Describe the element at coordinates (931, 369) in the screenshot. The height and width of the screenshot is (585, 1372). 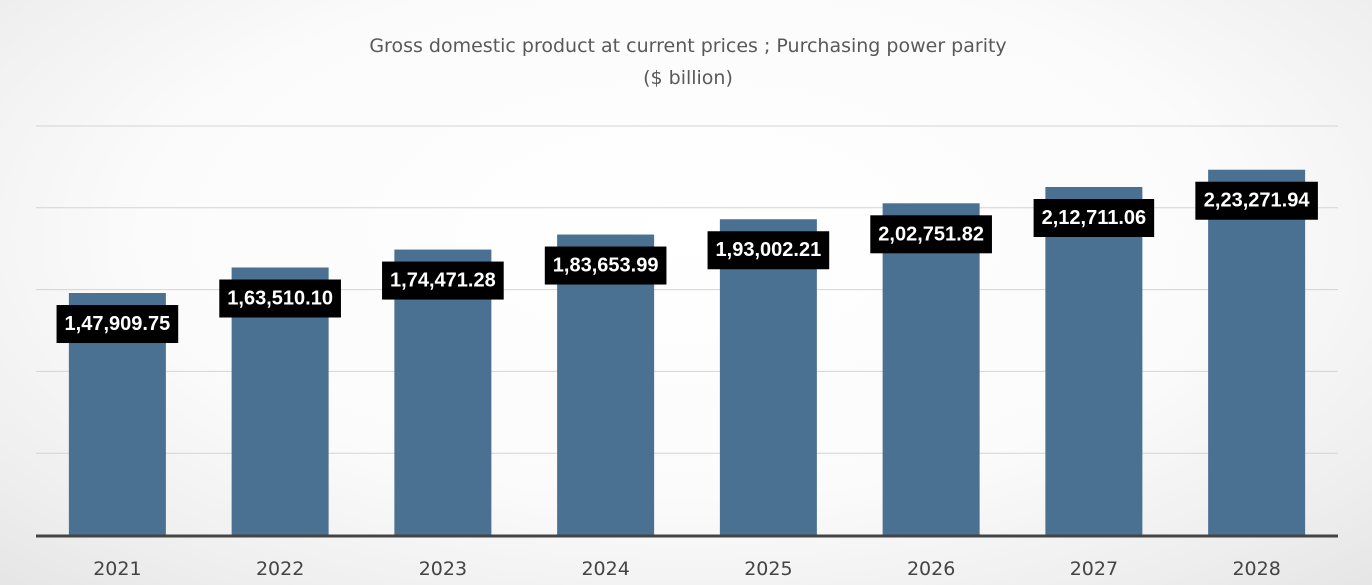
I see `bar-2026` at that location.